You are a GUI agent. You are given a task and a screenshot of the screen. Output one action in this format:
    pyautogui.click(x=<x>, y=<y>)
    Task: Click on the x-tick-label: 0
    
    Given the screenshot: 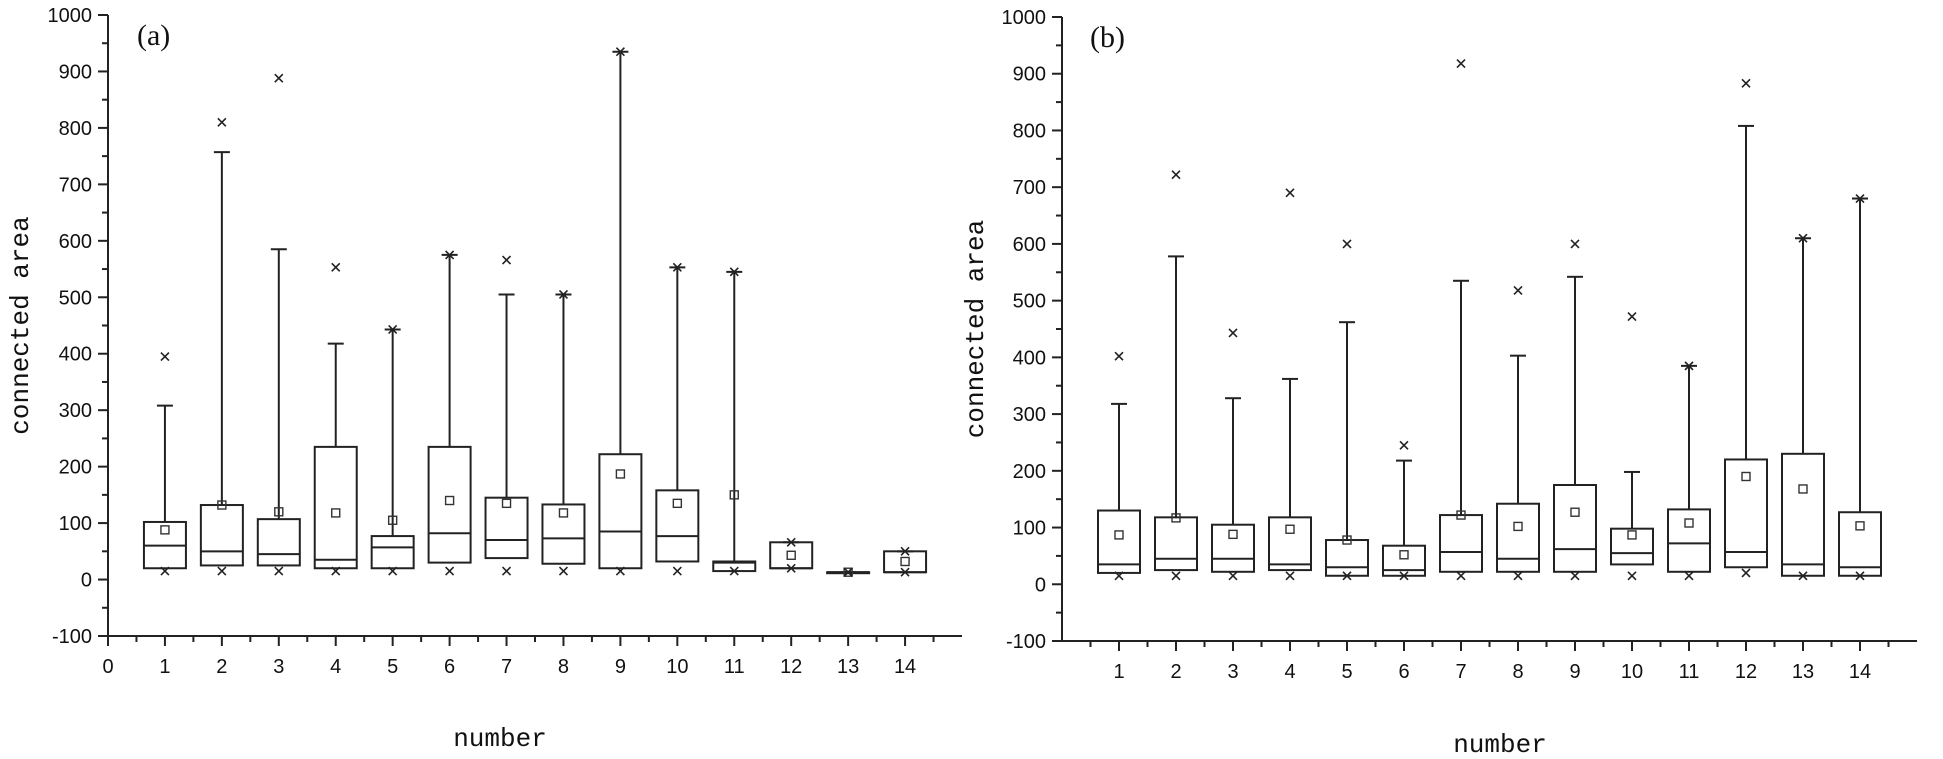 What is the action you would take?
    pyautogui.click(x=107, y=667)
    